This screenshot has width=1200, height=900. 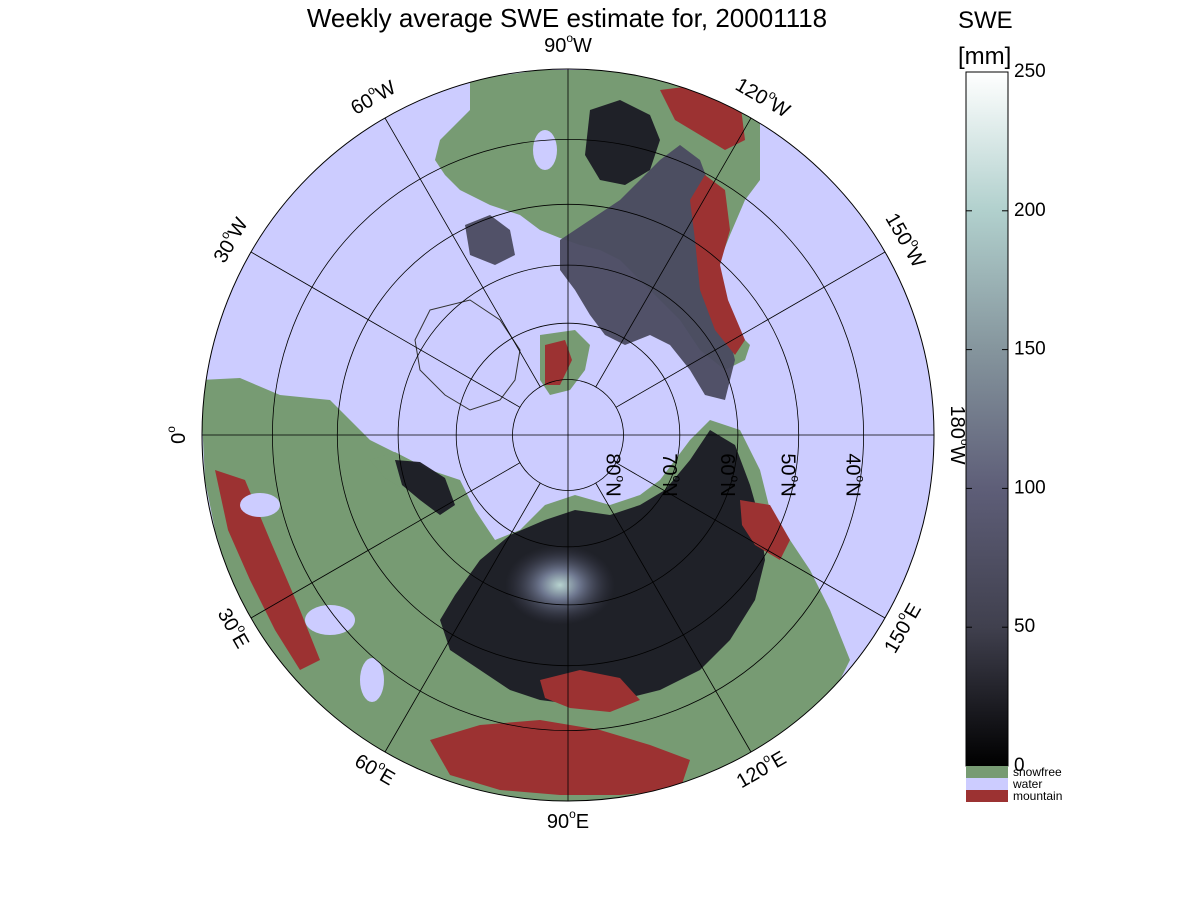 What do you see at coordinates (558, 362) in the screenshot?
I see `mountain-greenland-coast` at bounding box center [558, 362].